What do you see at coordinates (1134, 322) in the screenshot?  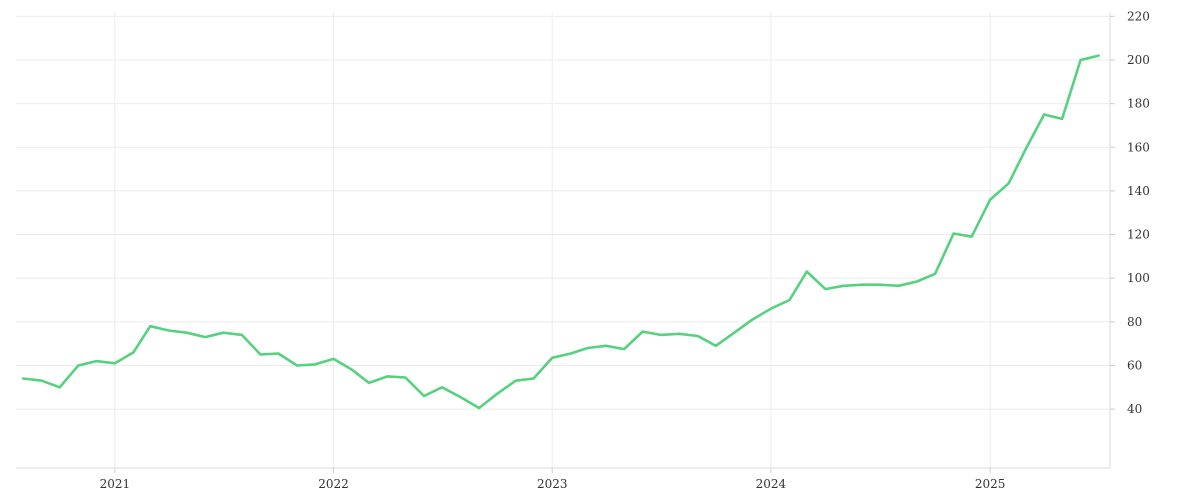 I see `y-tick-label: 80` at bounding box center [1134, 322].